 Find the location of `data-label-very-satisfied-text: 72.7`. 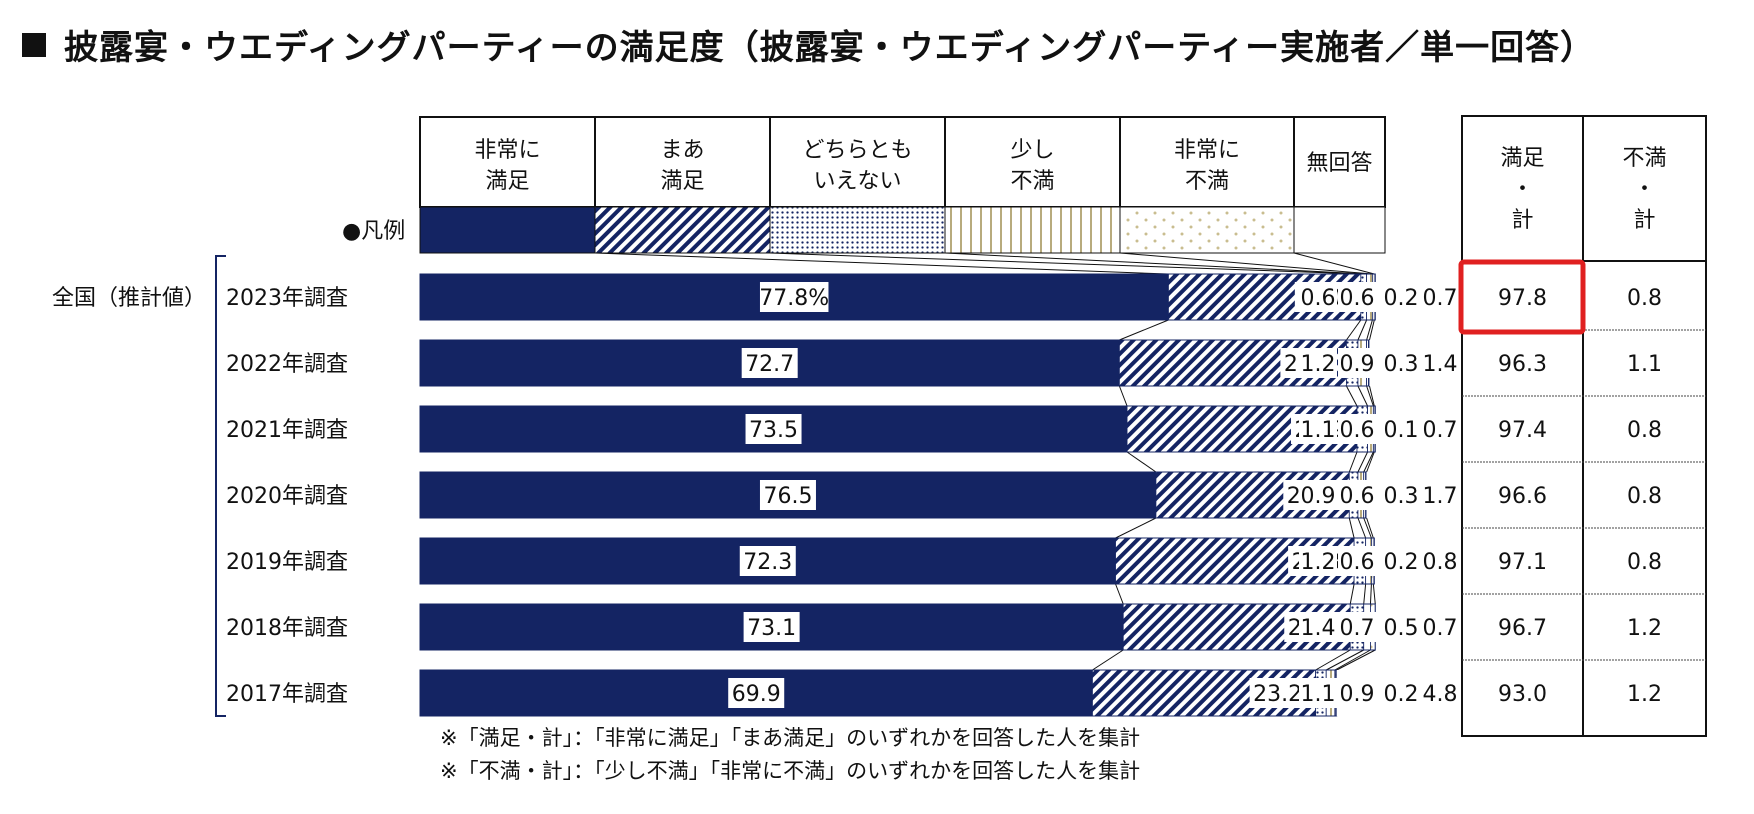

data-label-very-satisfied-text: 72.7 is located at coordinates (769, 364).